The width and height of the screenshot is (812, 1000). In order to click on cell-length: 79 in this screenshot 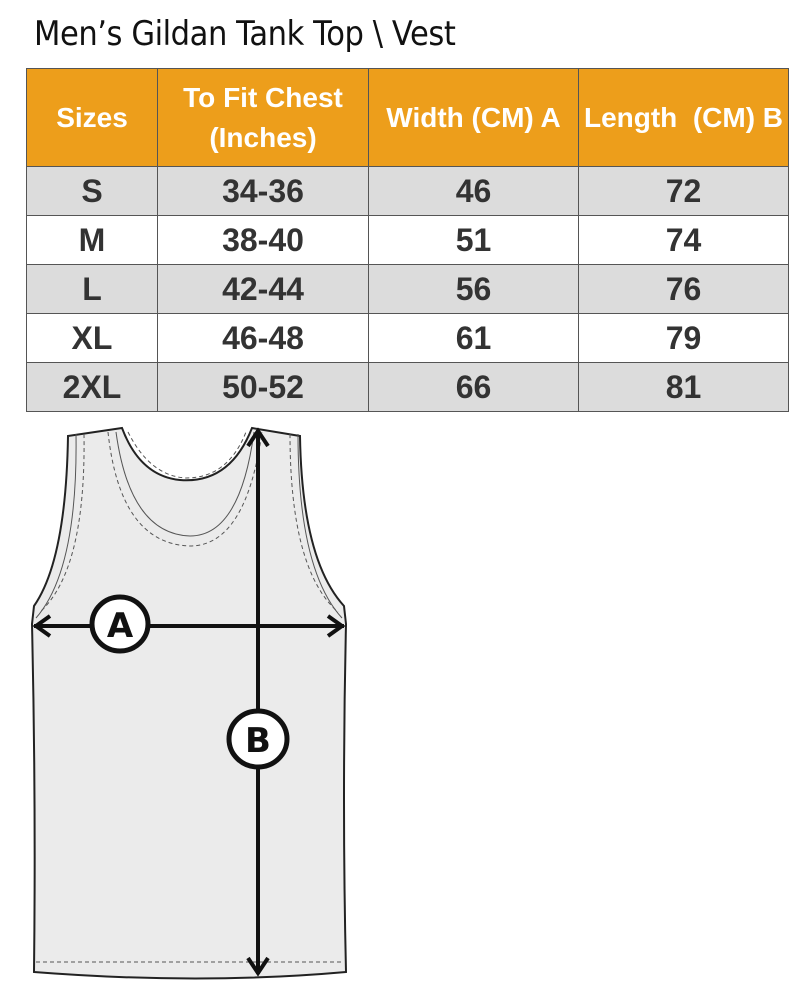, I will do `click(683, 338)`.